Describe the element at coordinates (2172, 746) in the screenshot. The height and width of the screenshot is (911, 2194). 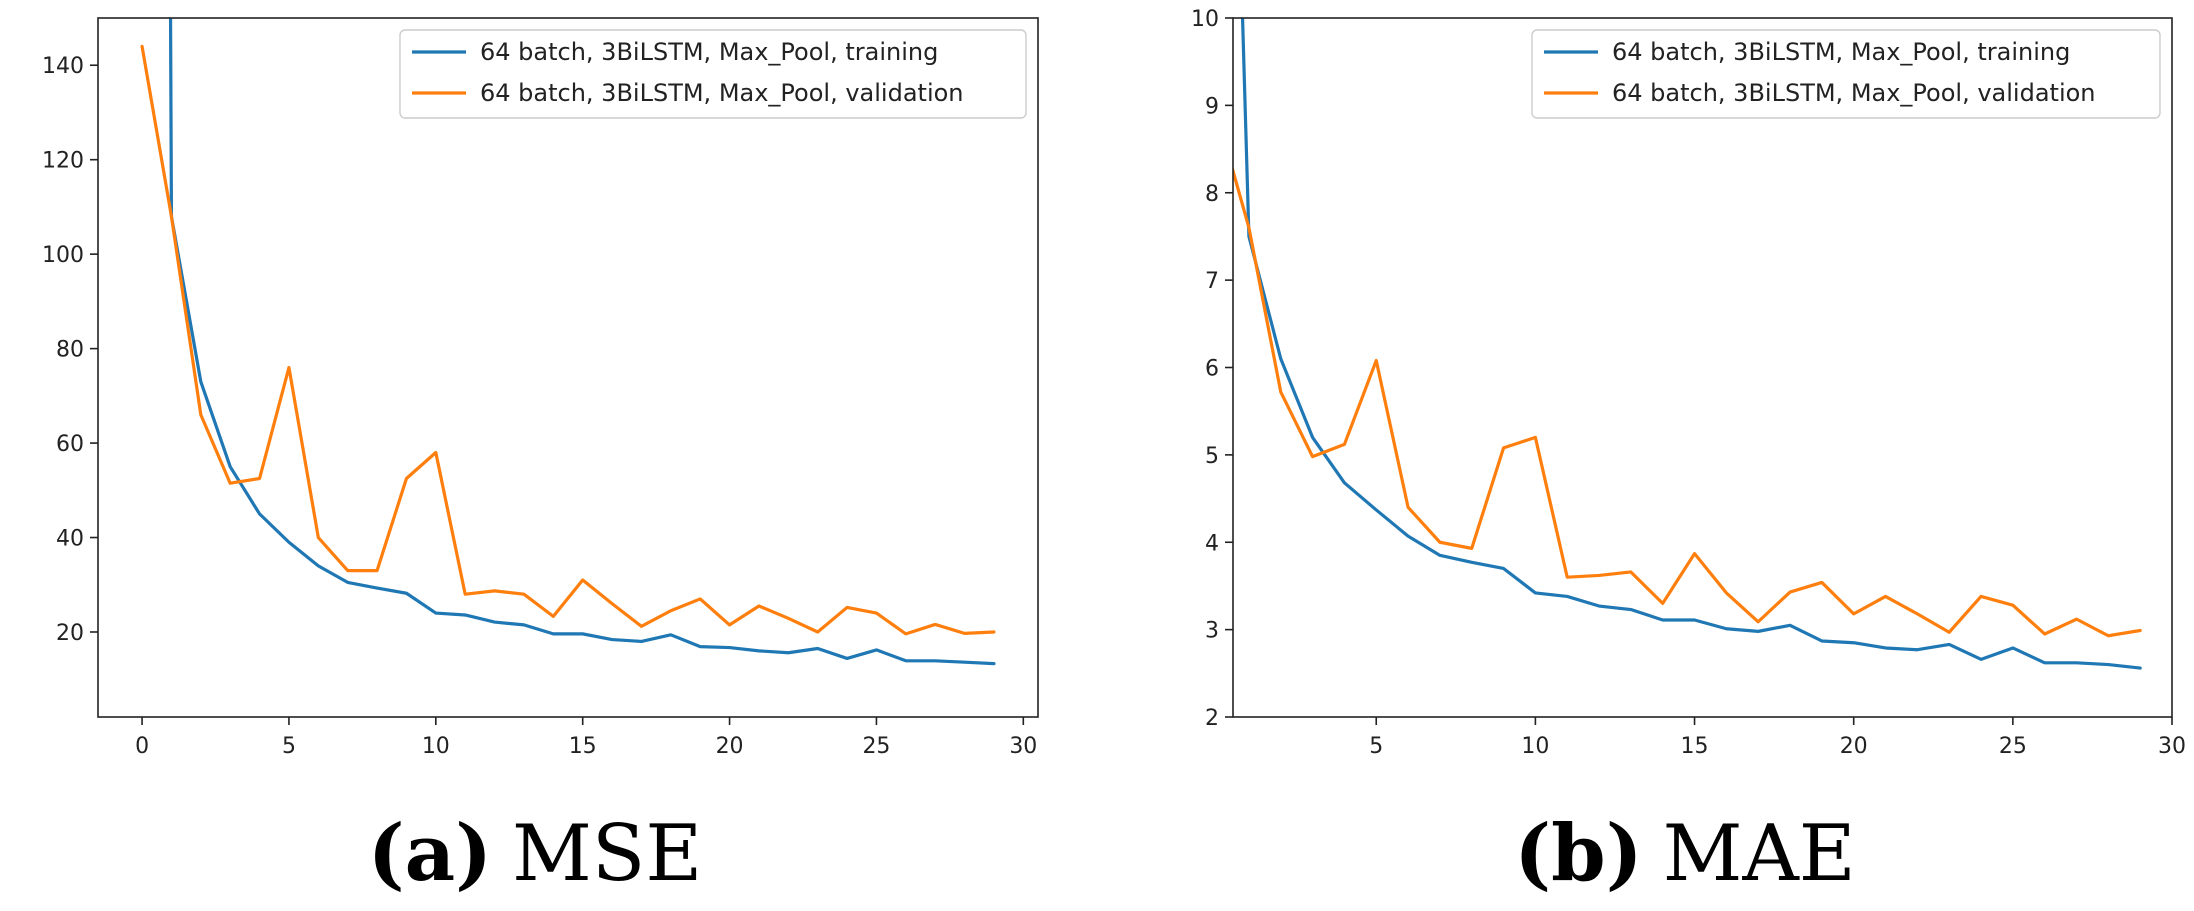
I see `mae-x-tick-label: 30` at that location.